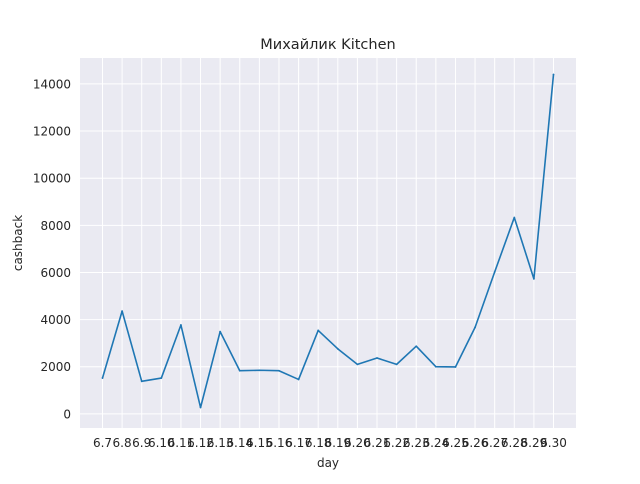  I want to click on x-tick-label: 6.27, so click(494, 443).